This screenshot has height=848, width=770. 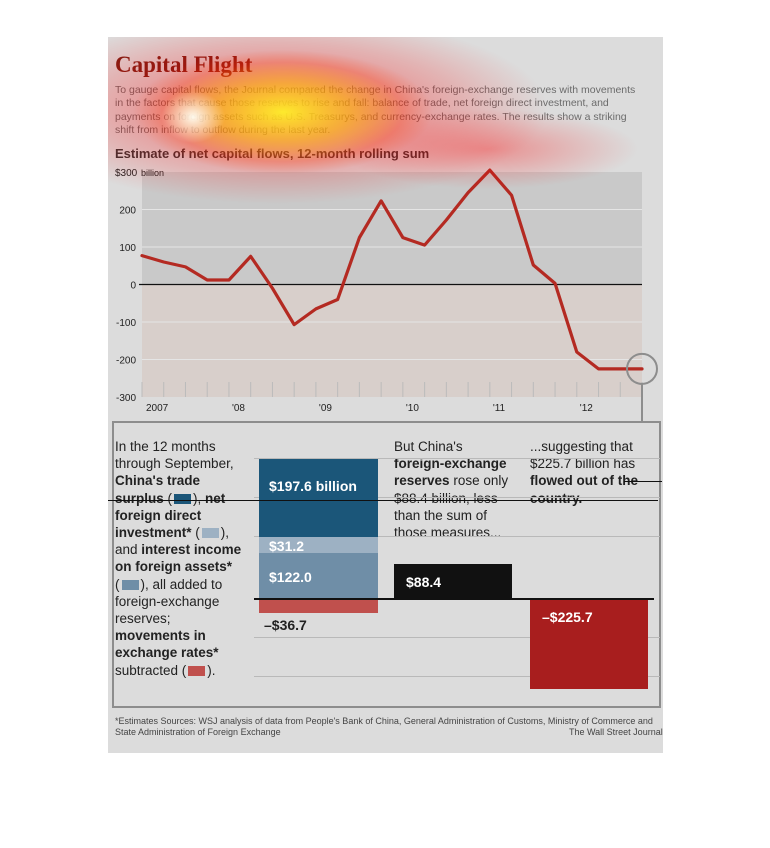 I want to click on p2-line-4: $88.4 billion, less, so click(x=446, y=498).